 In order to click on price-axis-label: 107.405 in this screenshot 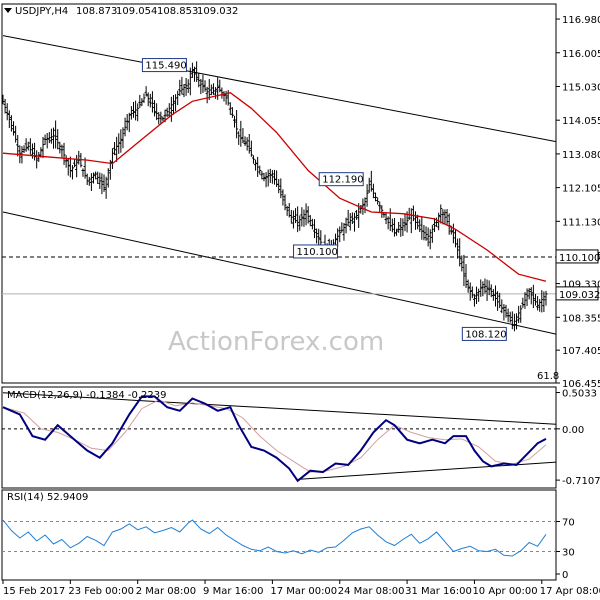, I will do `click(581, 351)`.